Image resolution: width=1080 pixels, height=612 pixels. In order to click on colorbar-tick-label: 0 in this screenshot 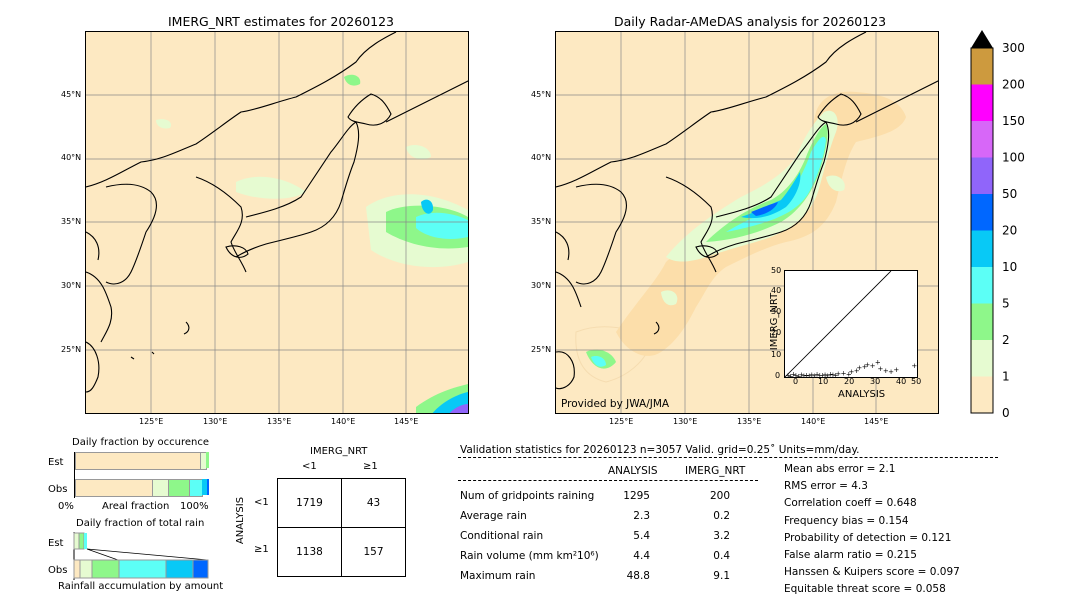, I will do `click(1006, 413)`.